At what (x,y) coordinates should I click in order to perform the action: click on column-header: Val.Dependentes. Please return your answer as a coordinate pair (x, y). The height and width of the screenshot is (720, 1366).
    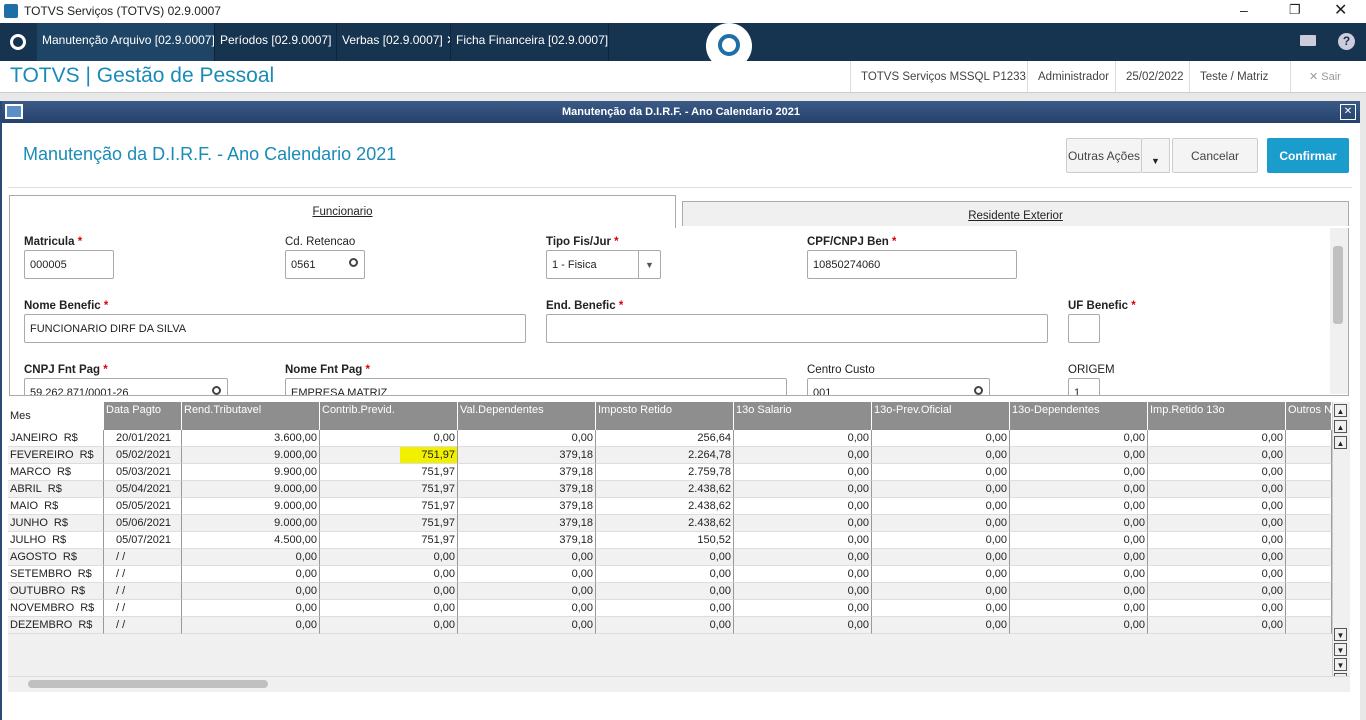
    Looking at the image, I should click on (527, 416).